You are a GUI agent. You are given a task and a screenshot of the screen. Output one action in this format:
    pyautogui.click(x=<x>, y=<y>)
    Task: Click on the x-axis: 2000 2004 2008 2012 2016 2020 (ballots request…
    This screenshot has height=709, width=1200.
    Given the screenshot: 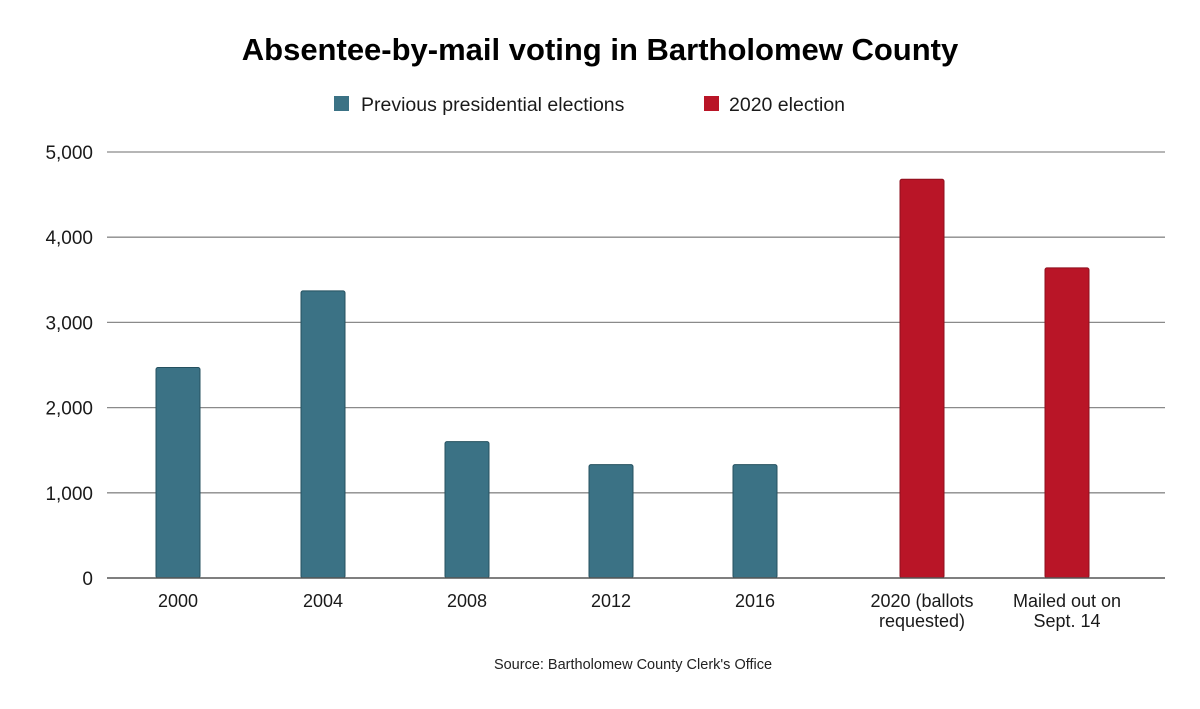 What is the action you would take?
    pyautogui.click(x=639, y=611)
    